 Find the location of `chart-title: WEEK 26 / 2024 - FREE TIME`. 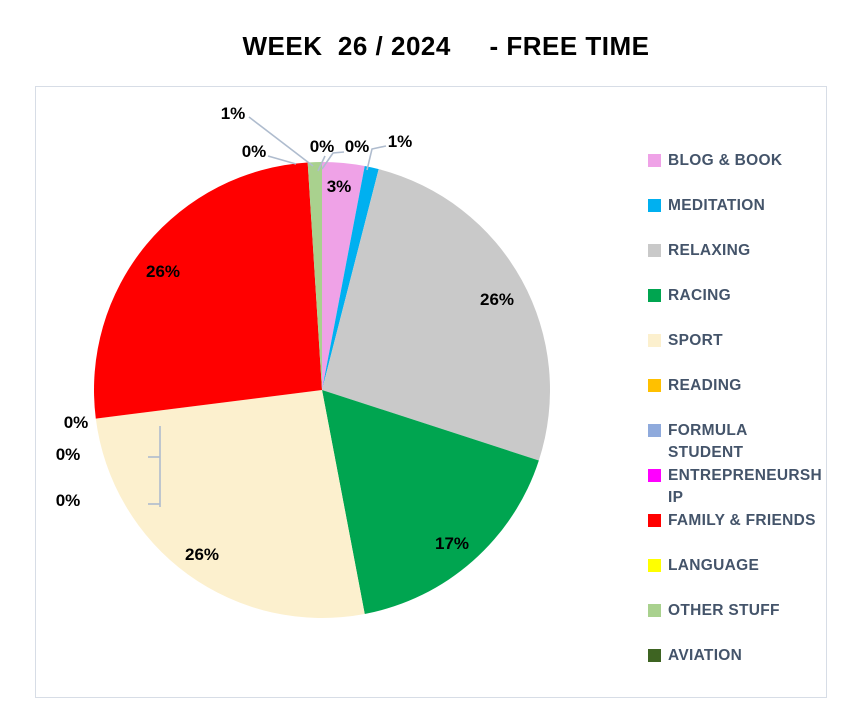

chart-title: WEEK 26 / 2024 - FREE TIME is located at coordinates (446, 46).